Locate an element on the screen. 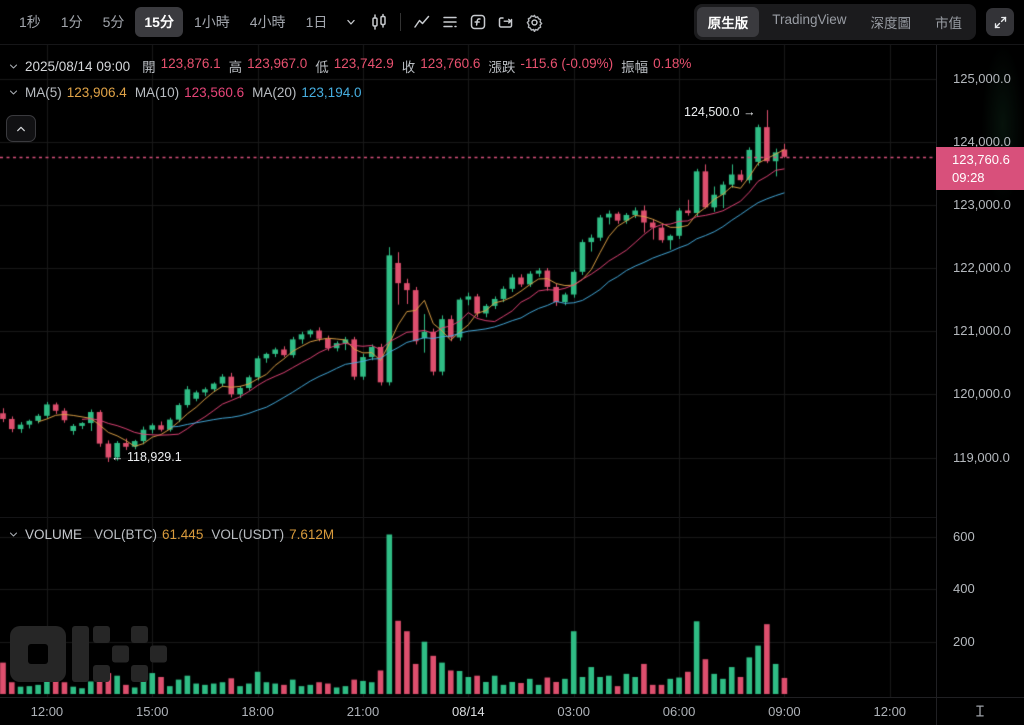 This screenshot has height=725, width=1024. fullscreen-icon is located at coordinates (1000, 22).